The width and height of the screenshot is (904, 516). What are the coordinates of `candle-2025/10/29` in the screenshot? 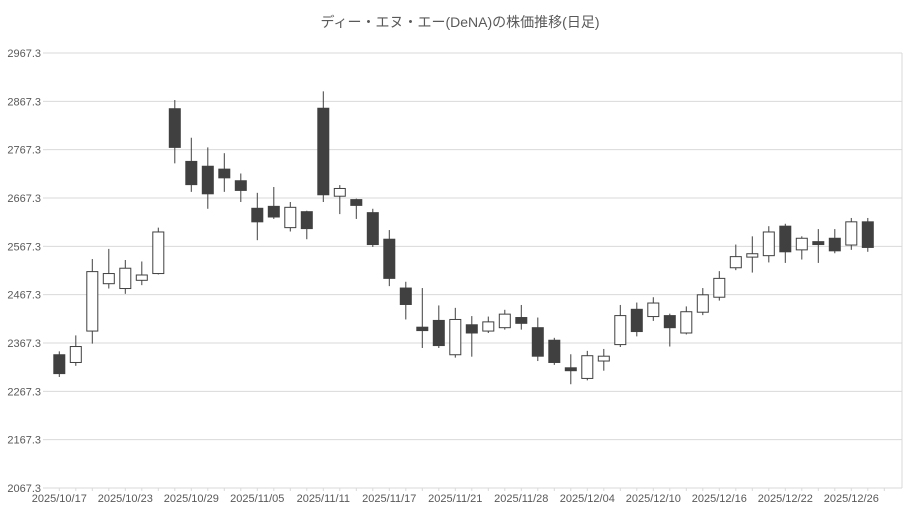 It's located at (191, 164).